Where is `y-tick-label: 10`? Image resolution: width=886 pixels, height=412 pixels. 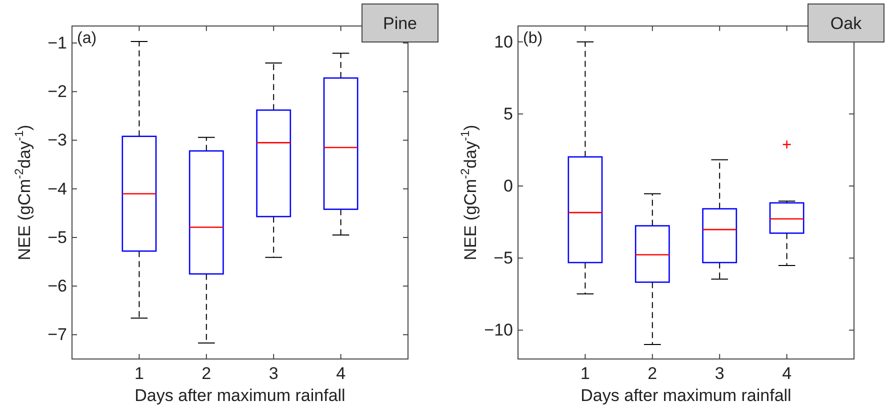
y-tick-label: 10 is located at coordinates (503, 42).